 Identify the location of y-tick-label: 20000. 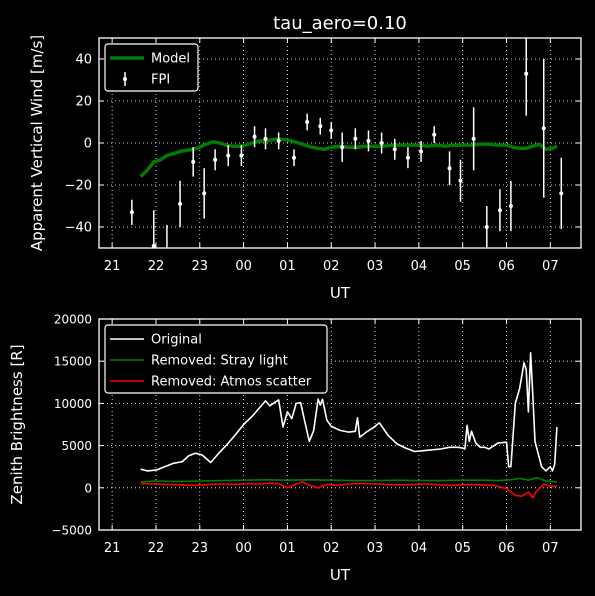
(73, 320).